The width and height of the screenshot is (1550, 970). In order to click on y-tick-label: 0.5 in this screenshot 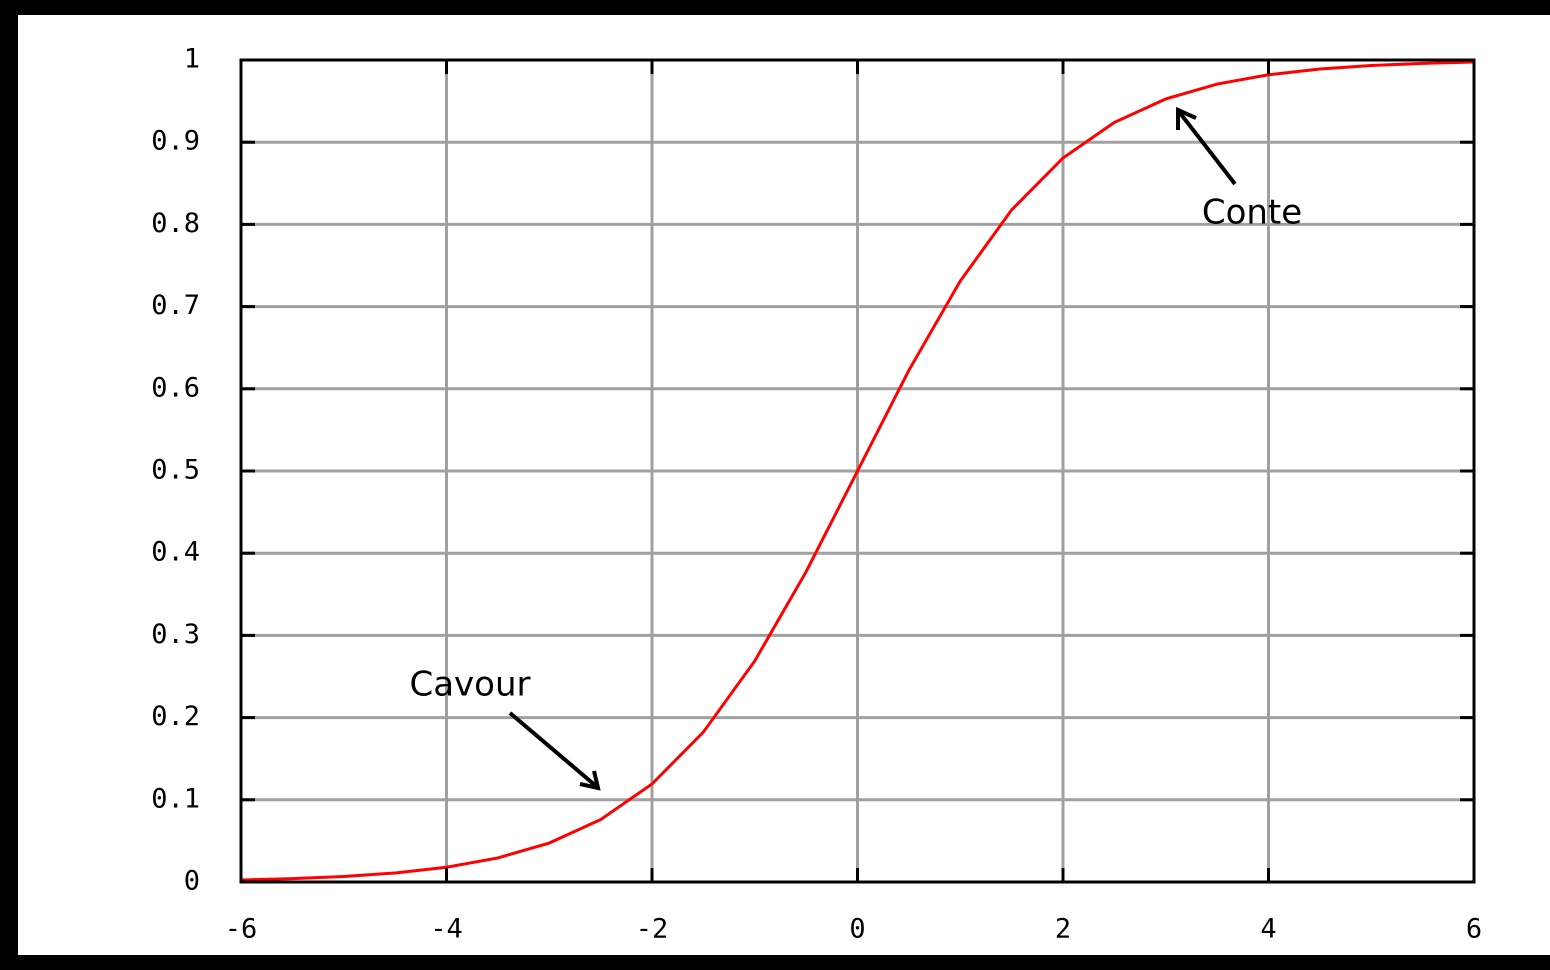, I will do `click(175, 470)`.